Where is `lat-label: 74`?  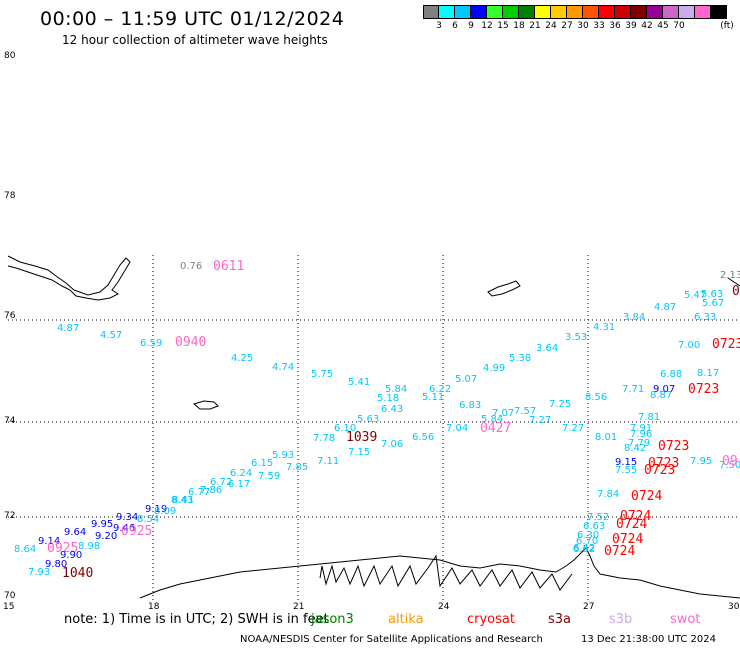
lat-label: 74 is located at coordinates (10, 421).